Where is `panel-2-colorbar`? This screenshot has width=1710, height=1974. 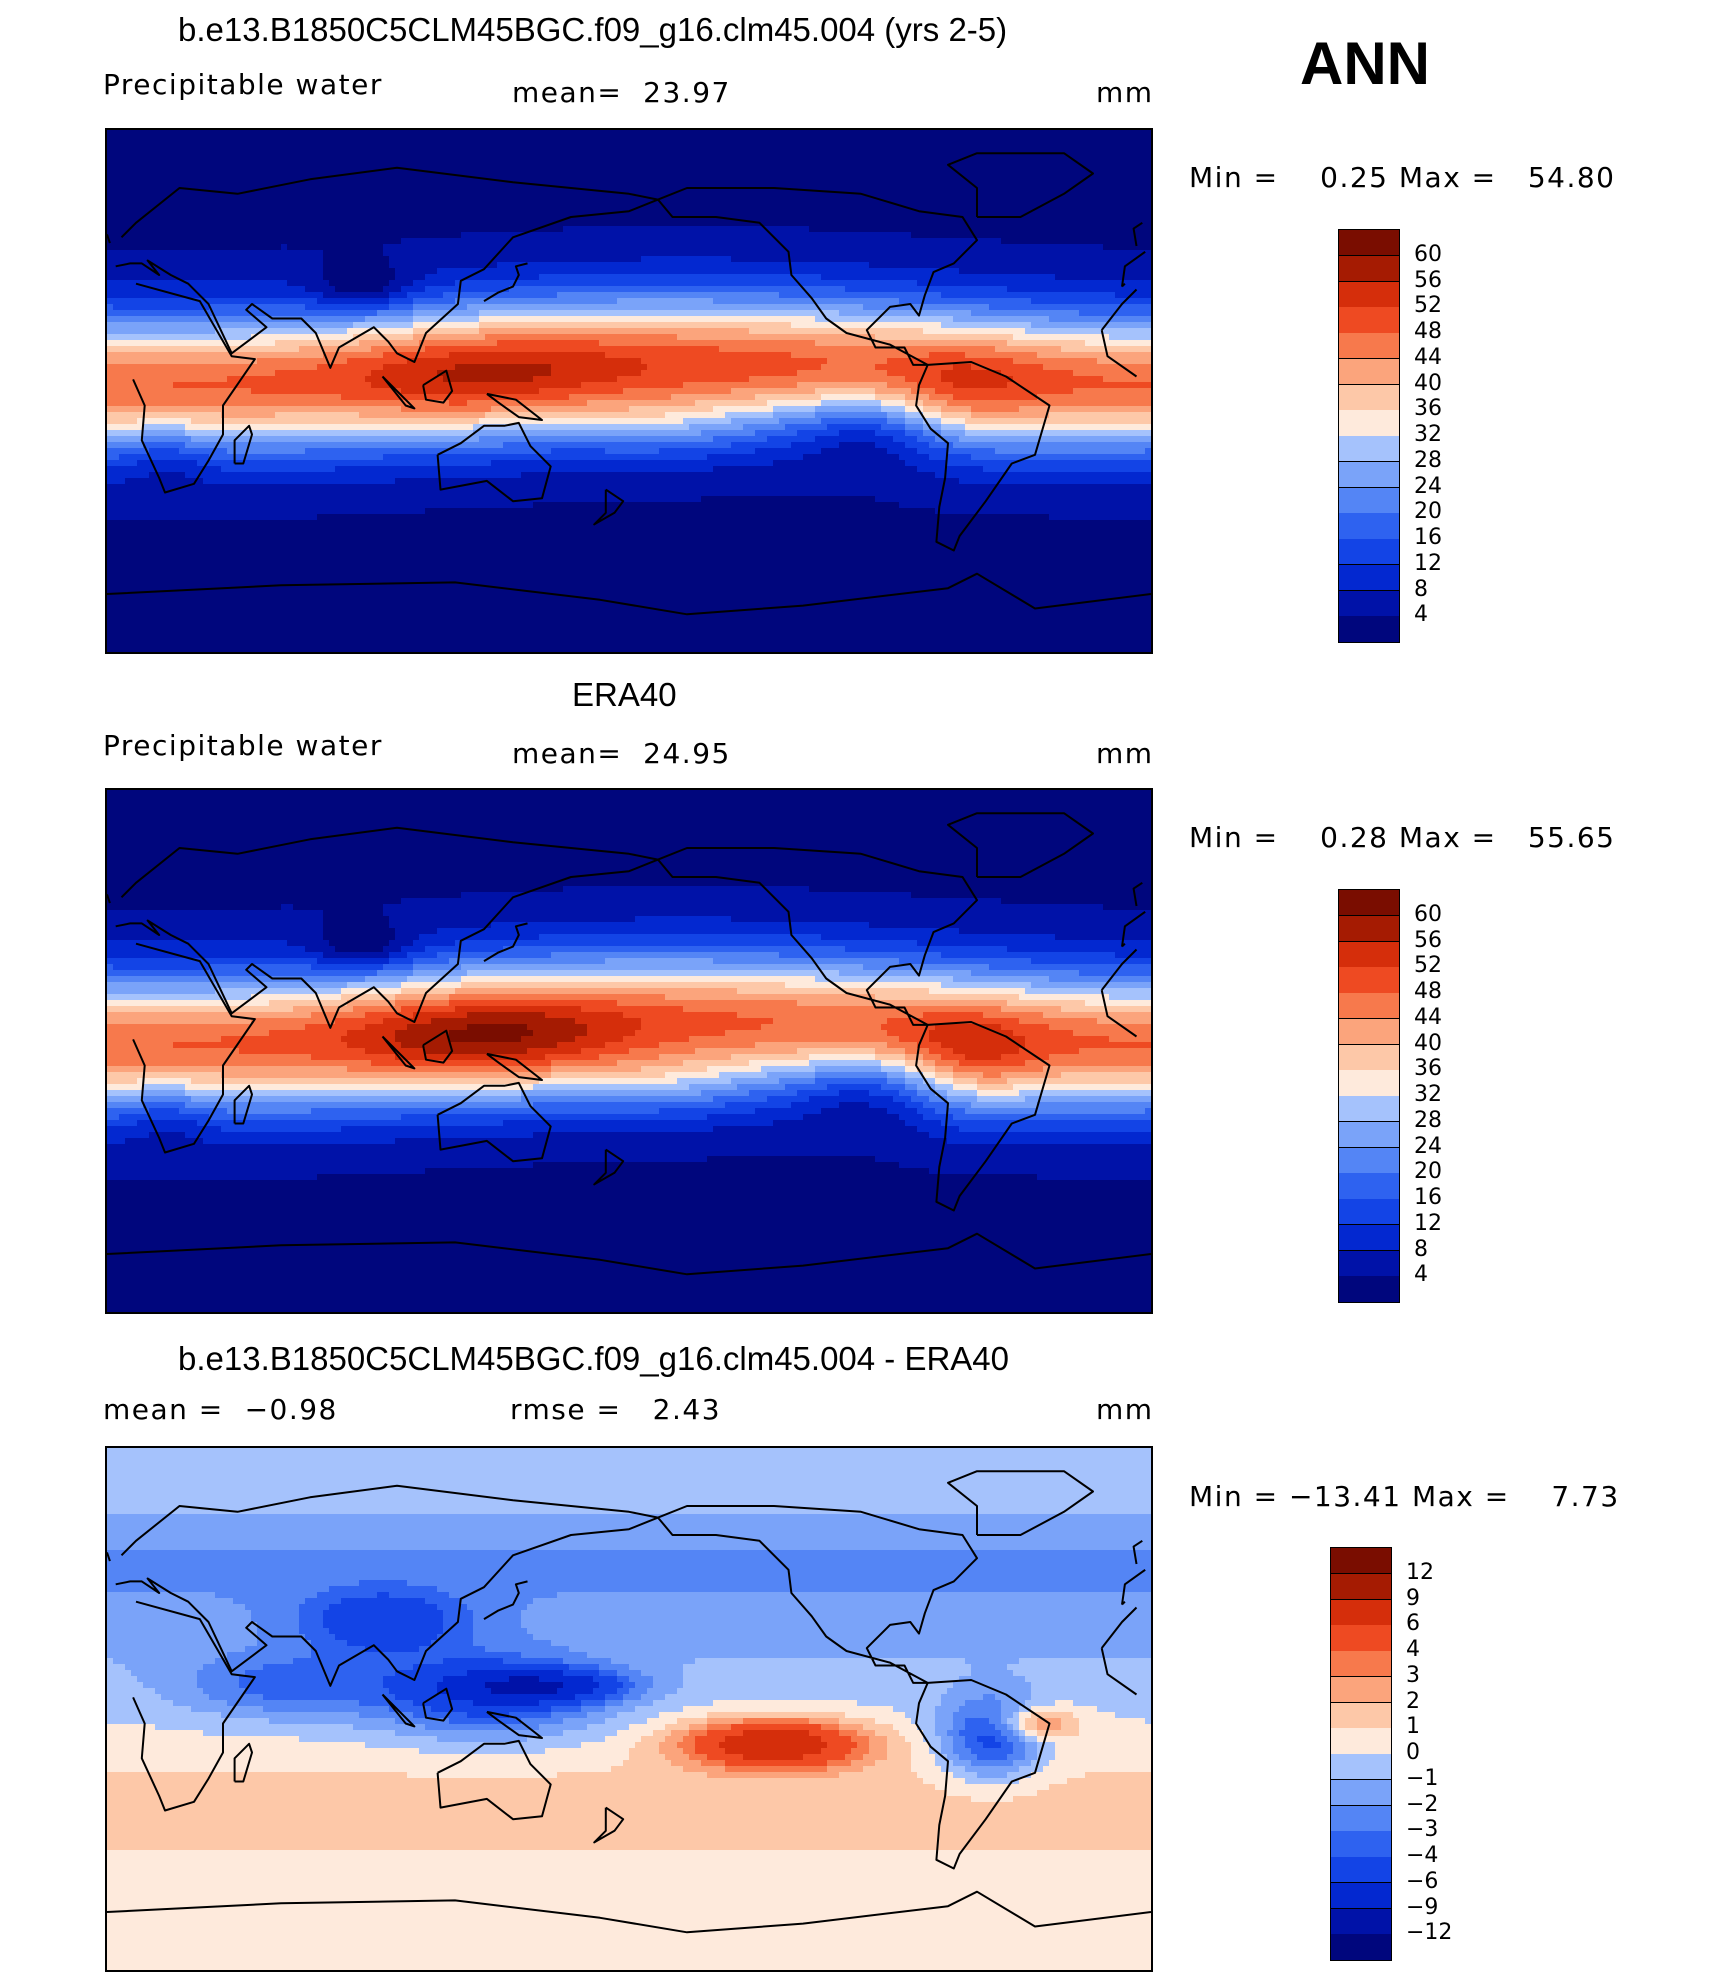
panel-2-colorbar is located at coordinates (1369, 1096).